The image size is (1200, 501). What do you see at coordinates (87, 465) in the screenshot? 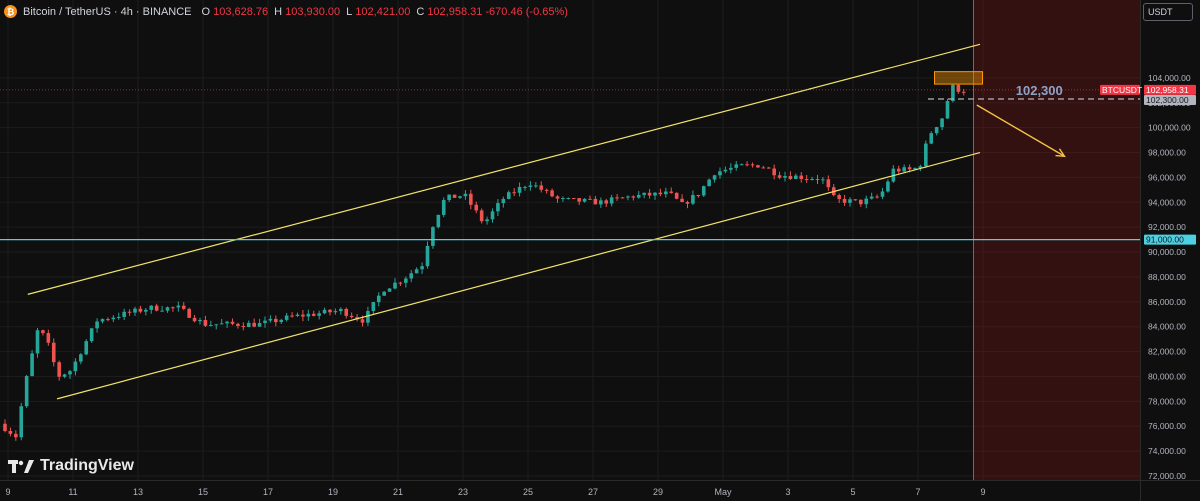
I see `tradingview-logo-text: TradingView` at bounding box center [87, 465].